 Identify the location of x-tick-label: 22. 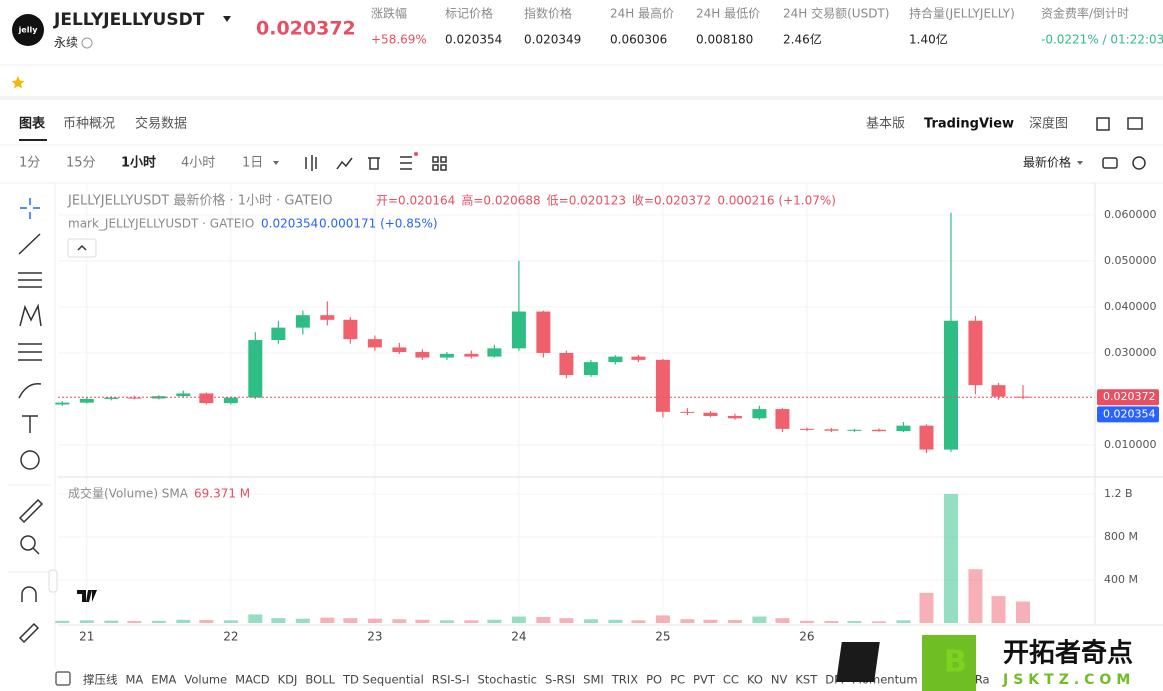
(230, 637).